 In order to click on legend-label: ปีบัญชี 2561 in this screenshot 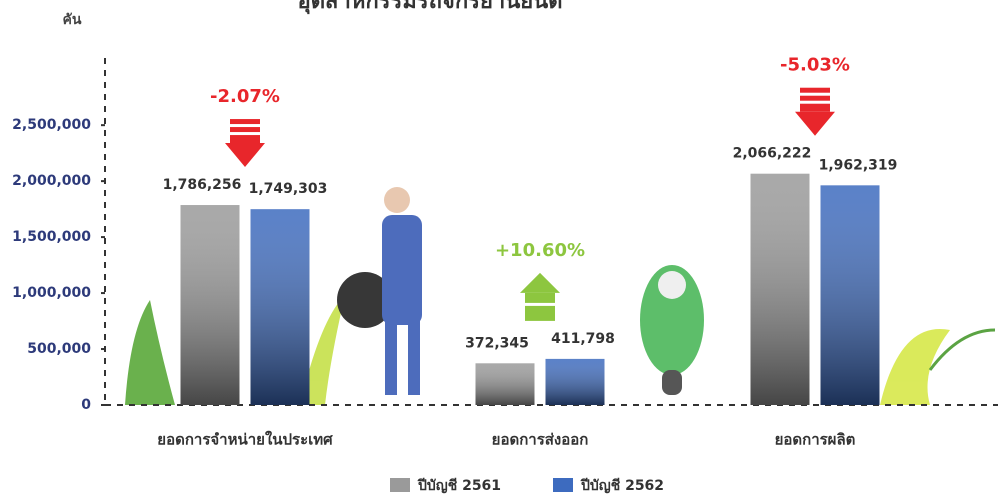, I will do `click(459, 486)`.